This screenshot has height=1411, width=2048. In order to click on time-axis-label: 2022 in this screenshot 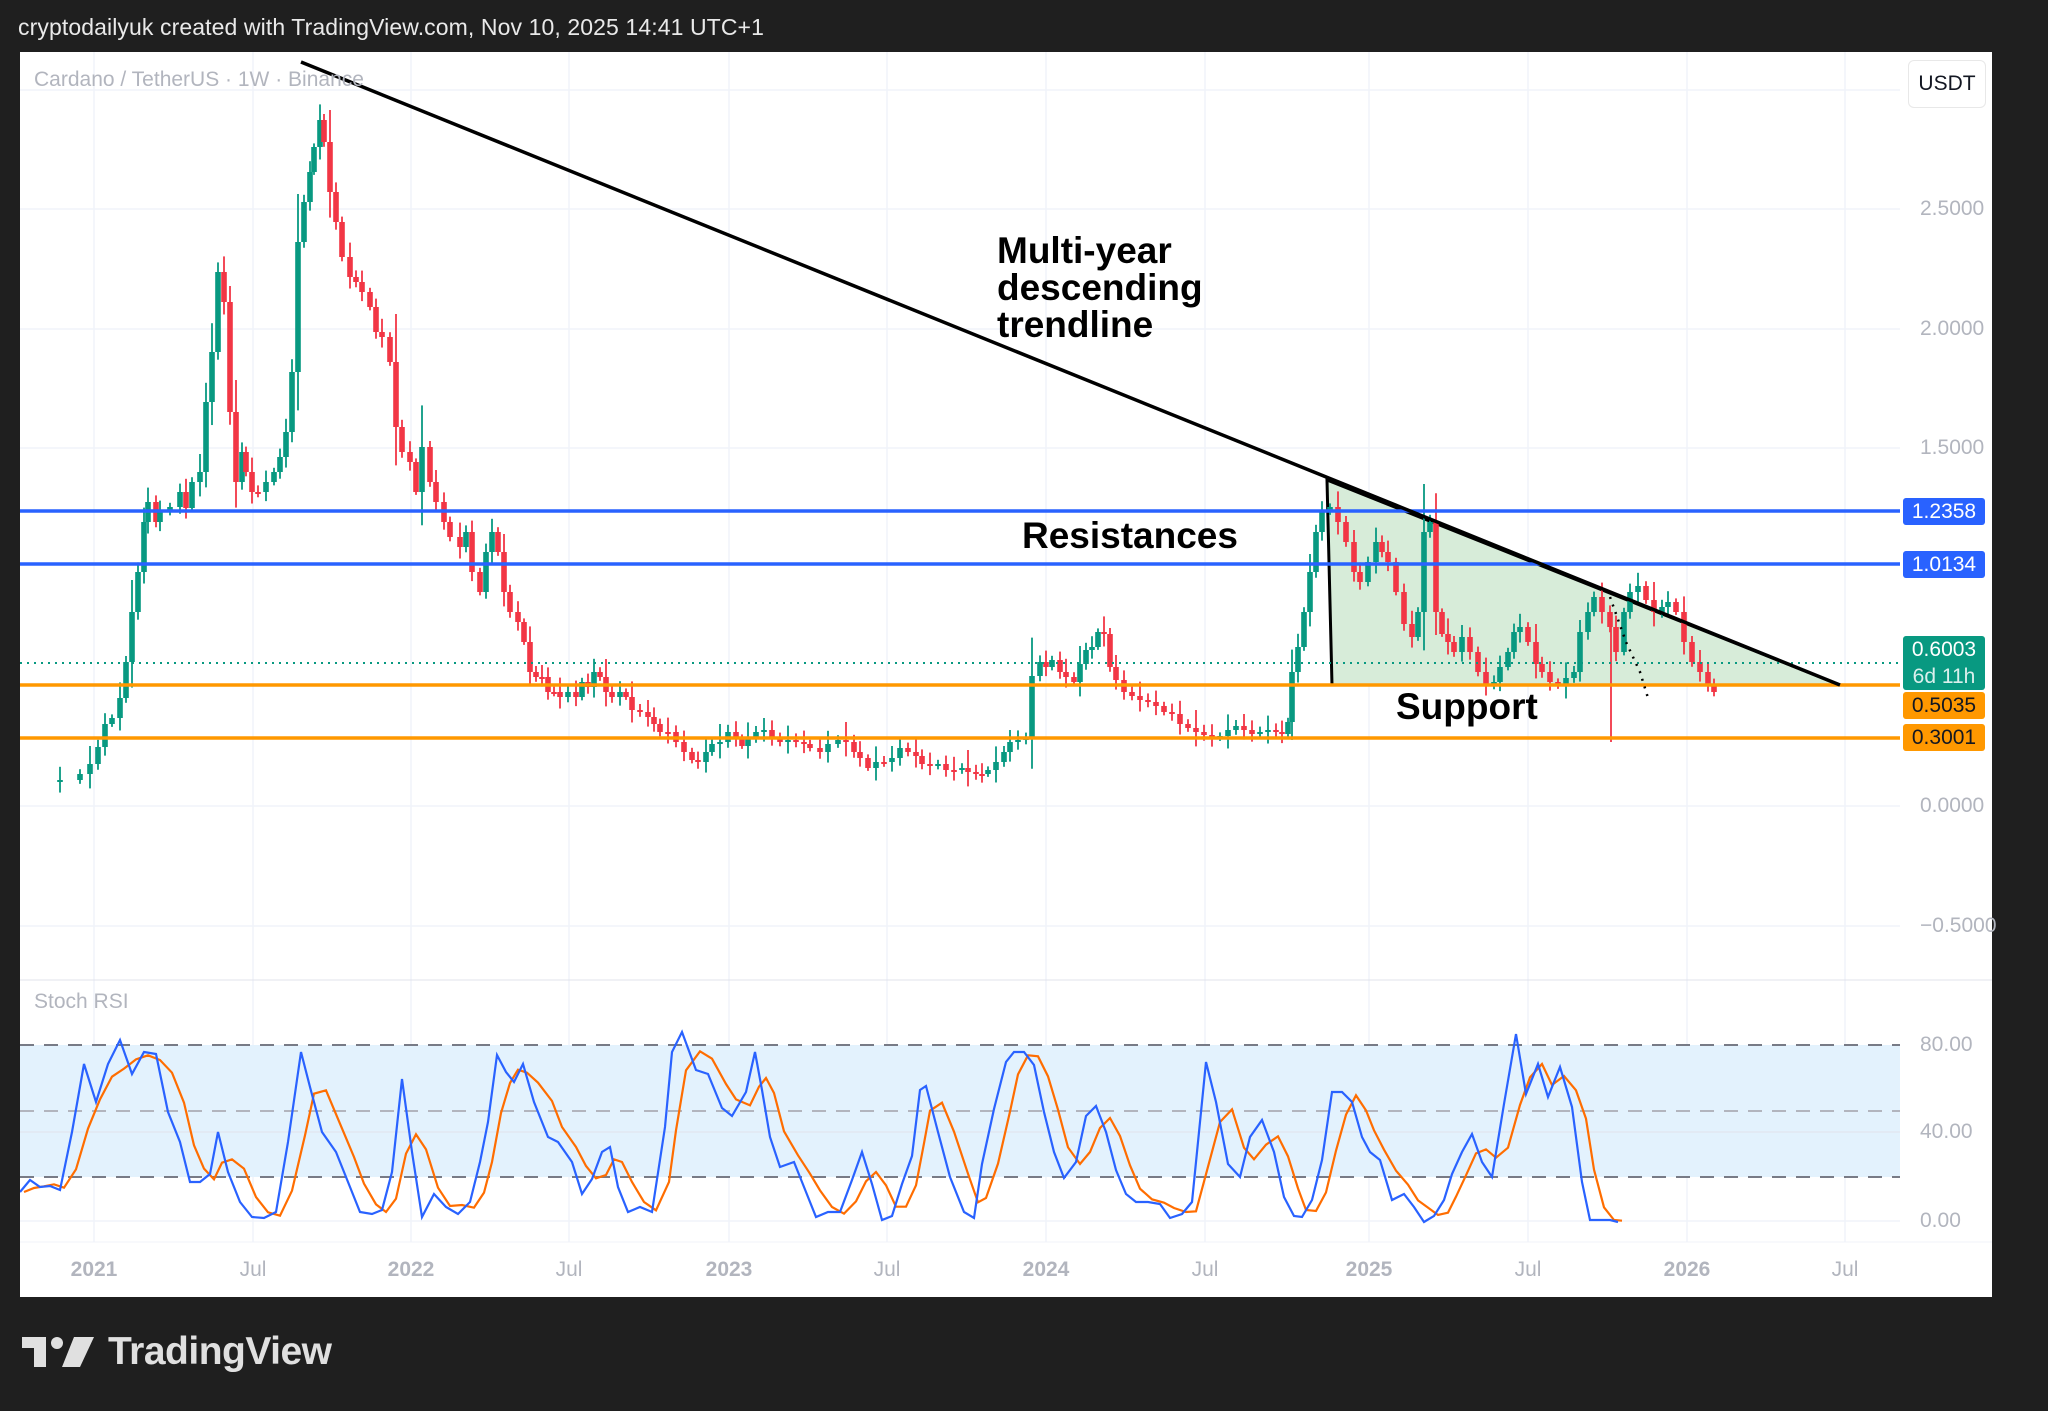, I will do `click(411, 1269)`.